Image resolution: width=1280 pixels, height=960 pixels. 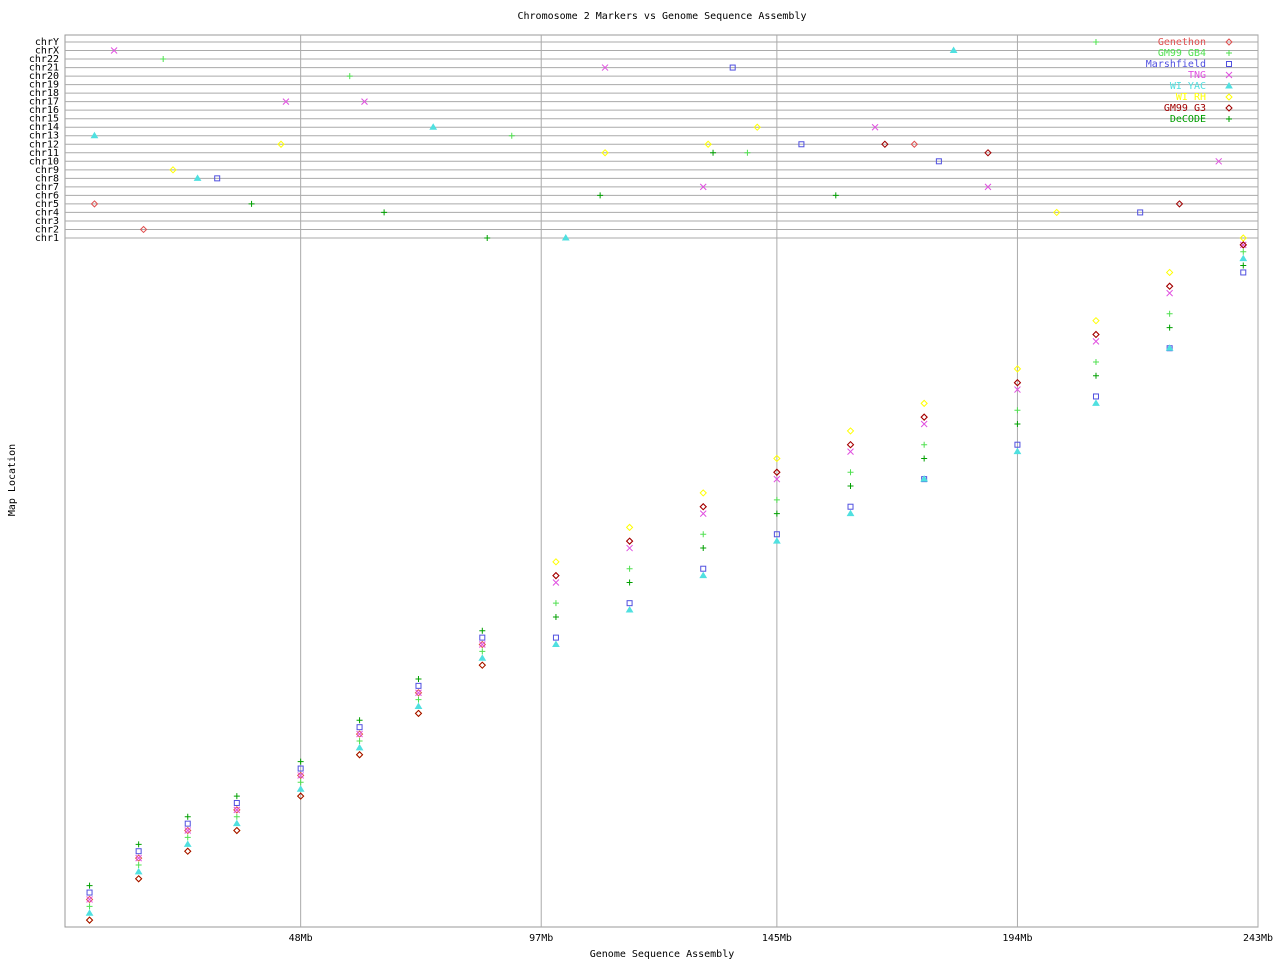 I want to click on x-tick-label: 243Mb, so click(x=1258, y=938).